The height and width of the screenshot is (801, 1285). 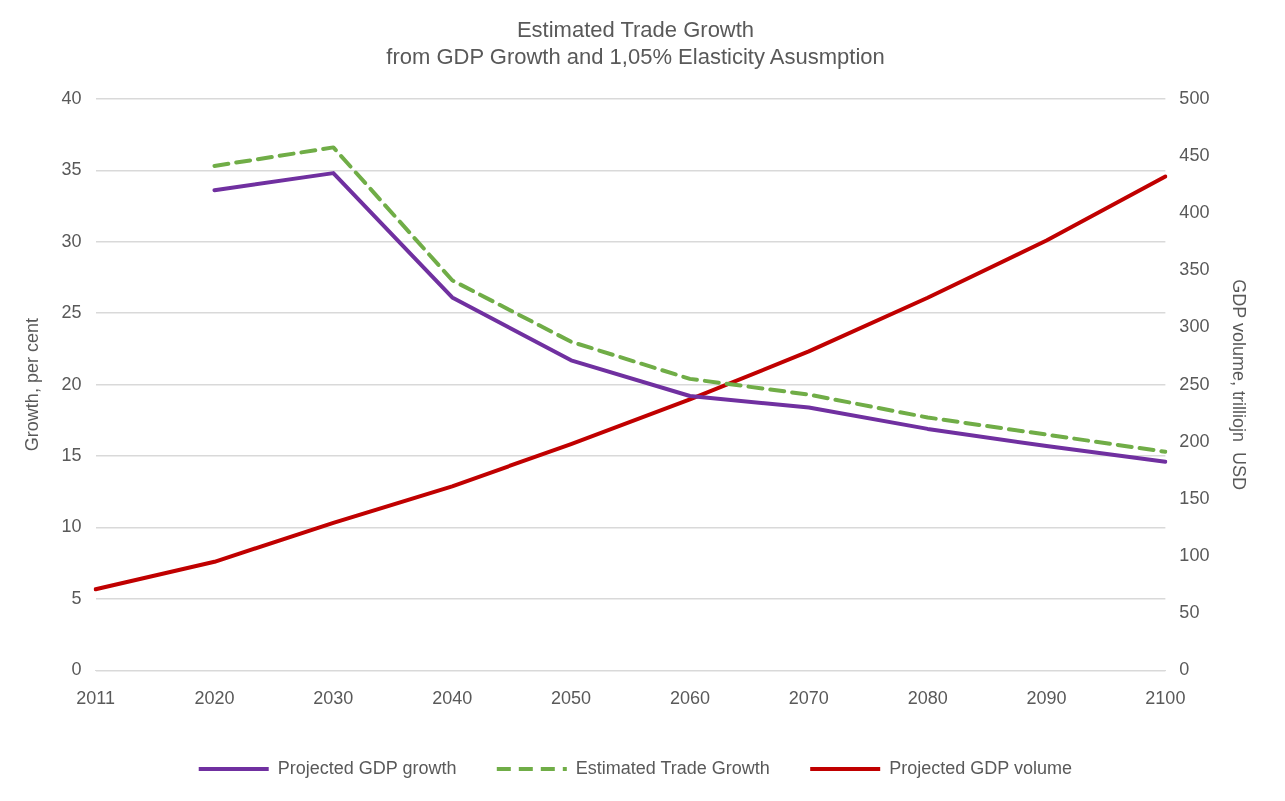 I want to click on y-tick-label: 40, so click(x=71, y=97).